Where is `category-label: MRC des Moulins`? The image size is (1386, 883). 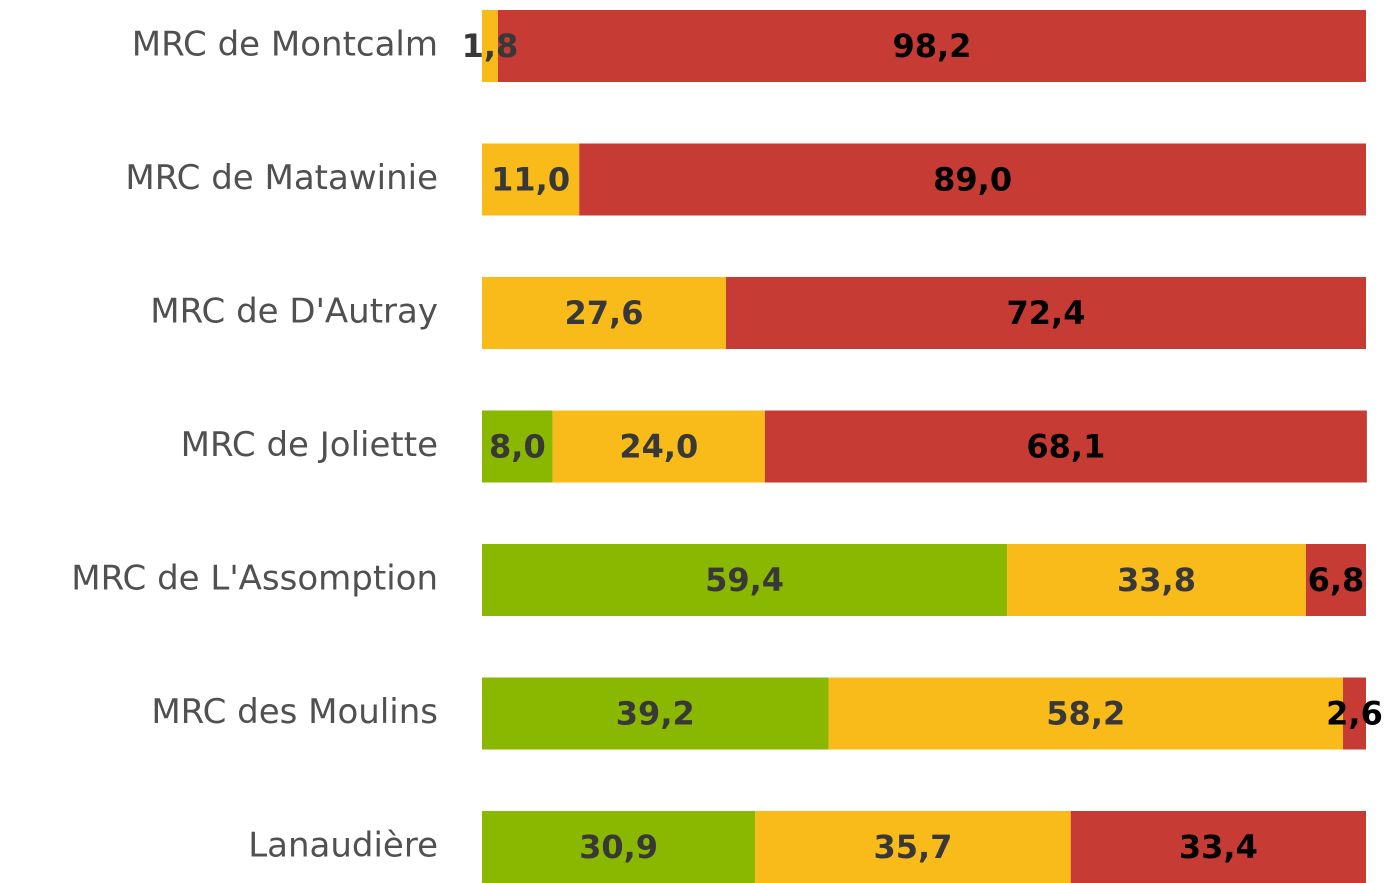 category-label: MRC des Moulins is located at coordinates (294, 712).